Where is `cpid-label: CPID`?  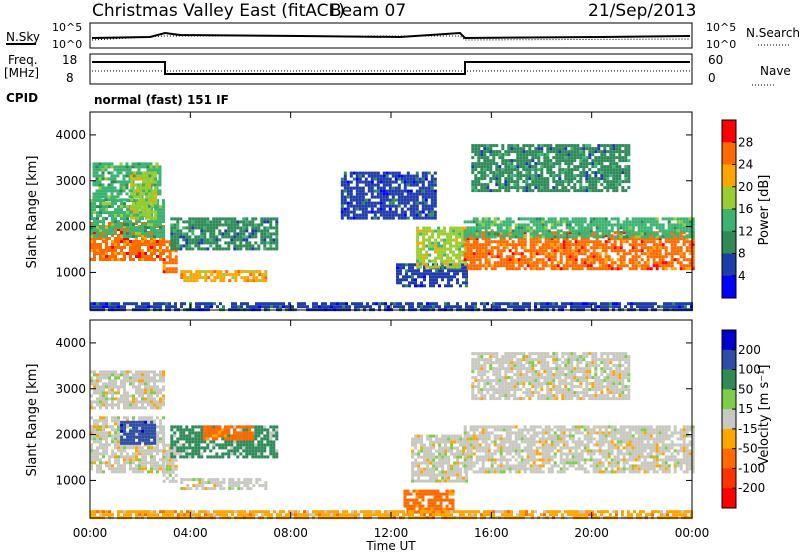
cpid-label: CPID is located at coordinates (22, 98).